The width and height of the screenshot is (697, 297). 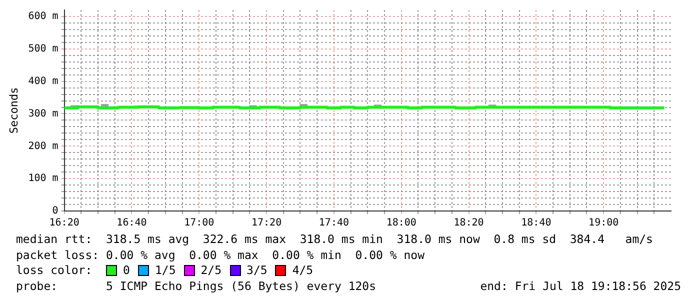 What do you see at coordinates (165, 270) in the screenshot?
I see `legend-label: 1/5` at bounding box center [165, 270].